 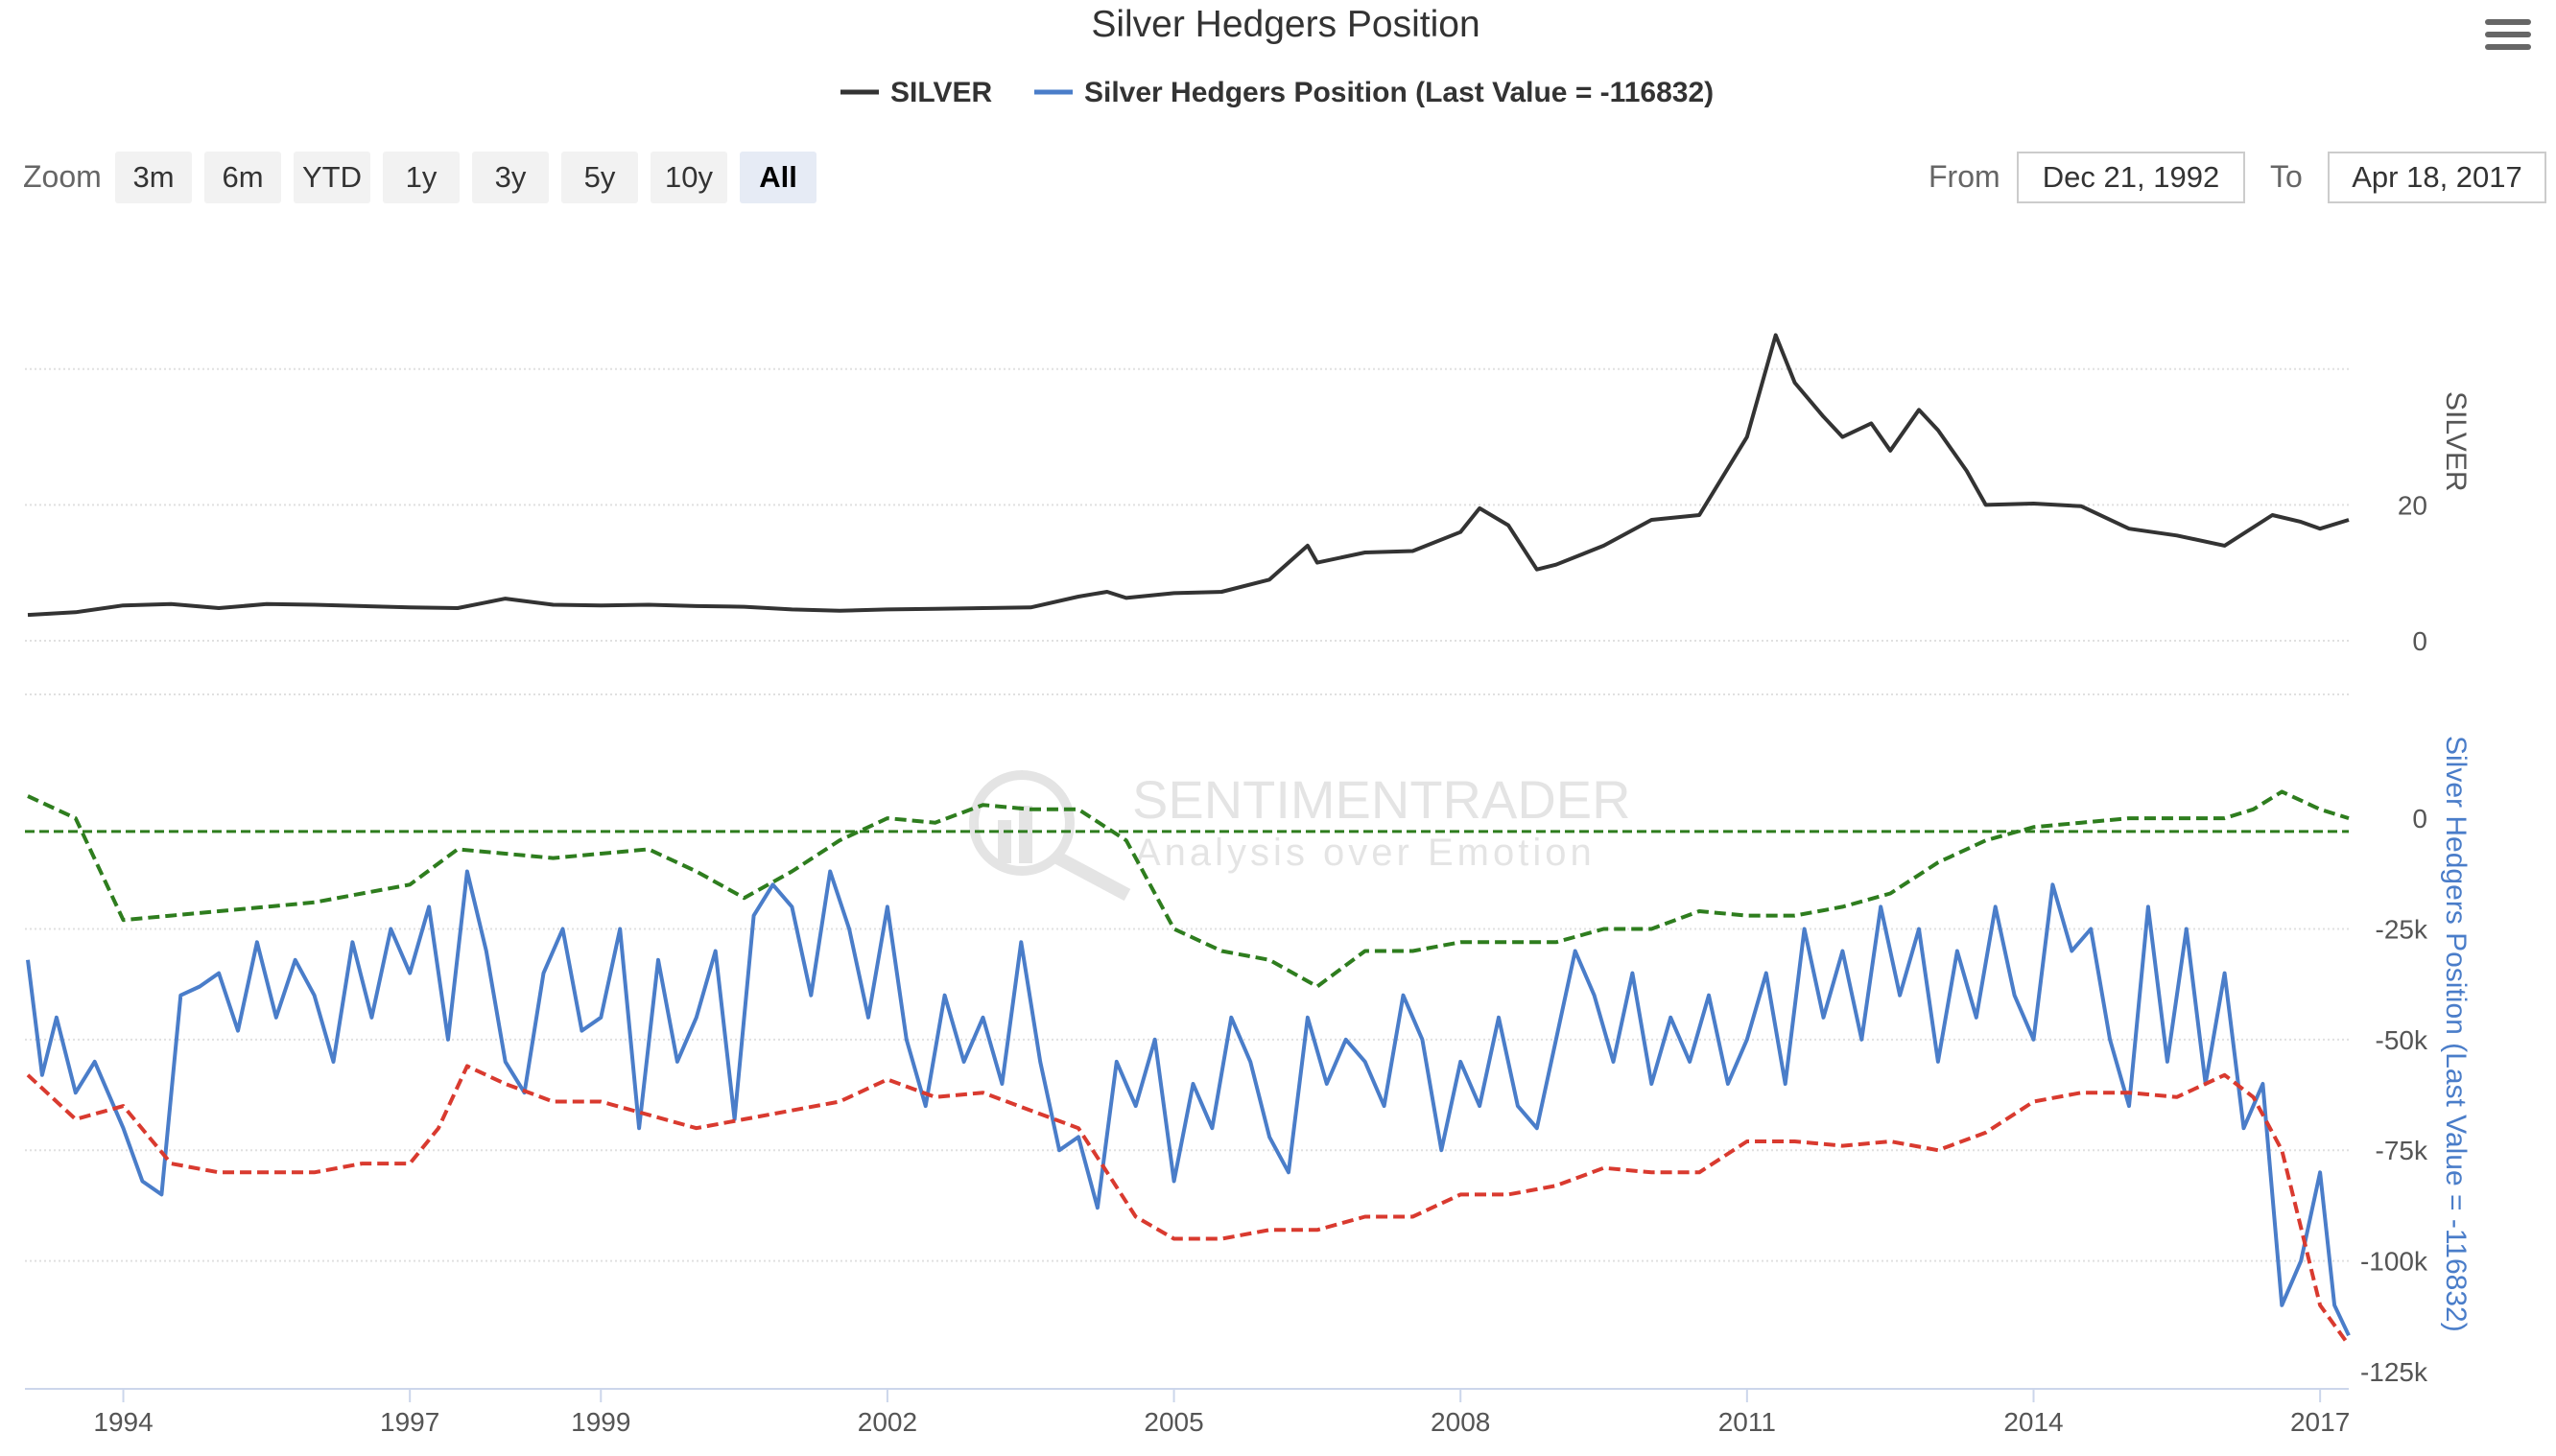 What do you see at coordinates (887, 1422) in the screenshot?
I see `x-tick-label: 2002` at bounding box center [887, 1422].